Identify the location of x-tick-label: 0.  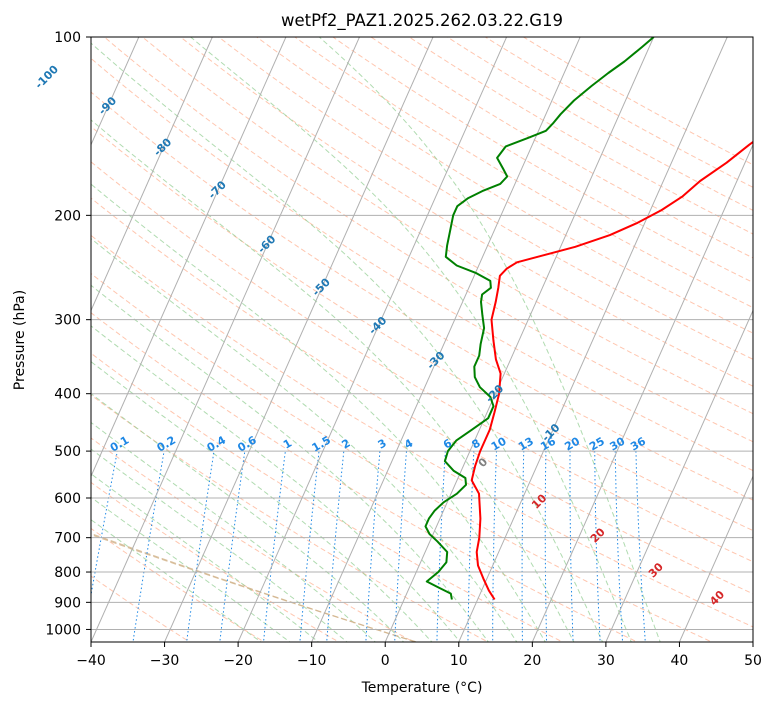
(385, 661).